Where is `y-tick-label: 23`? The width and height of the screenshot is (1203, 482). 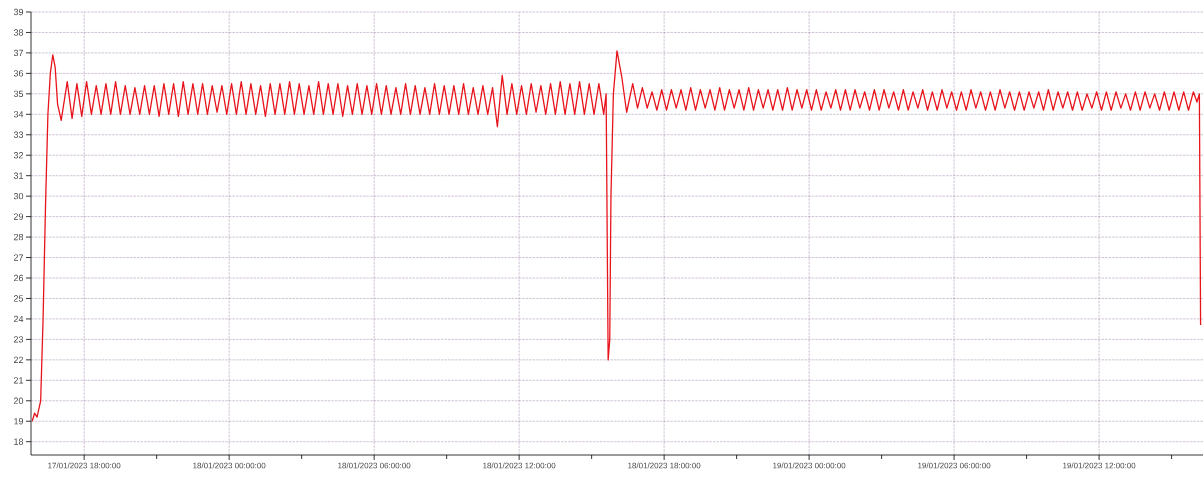 y-tick-label: 23 is located at coordinates (18, 339).